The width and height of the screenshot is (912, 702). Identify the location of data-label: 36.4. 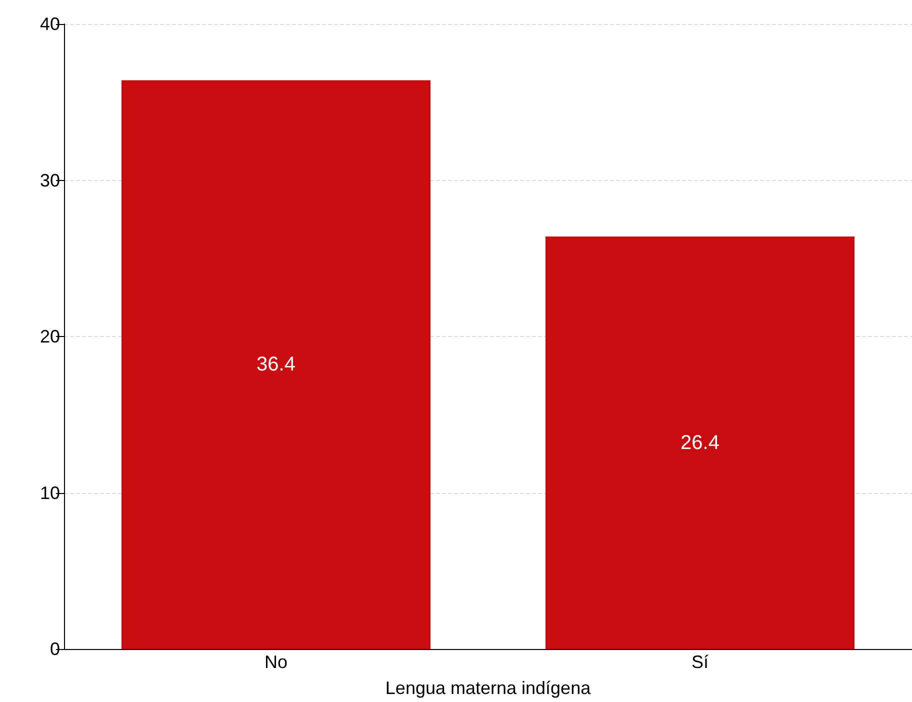
(276, 365).